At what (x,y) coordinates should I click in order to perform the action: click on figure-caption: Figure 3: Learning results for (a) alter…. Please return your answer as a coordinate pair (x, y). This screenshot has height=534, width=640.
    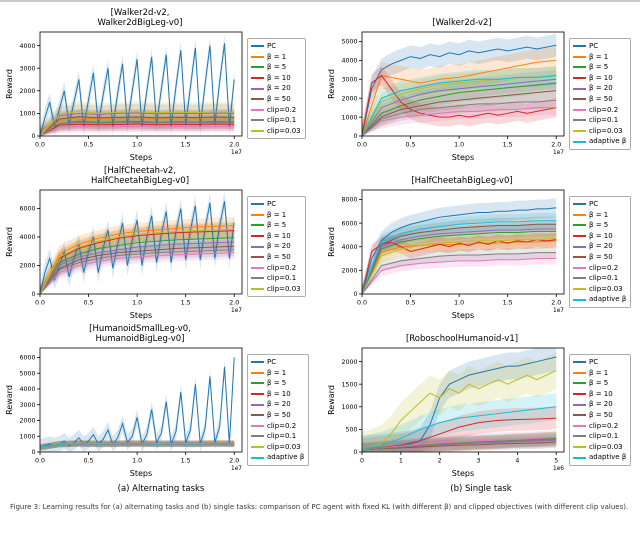
    Looking at the image, I should click on (319, 507).